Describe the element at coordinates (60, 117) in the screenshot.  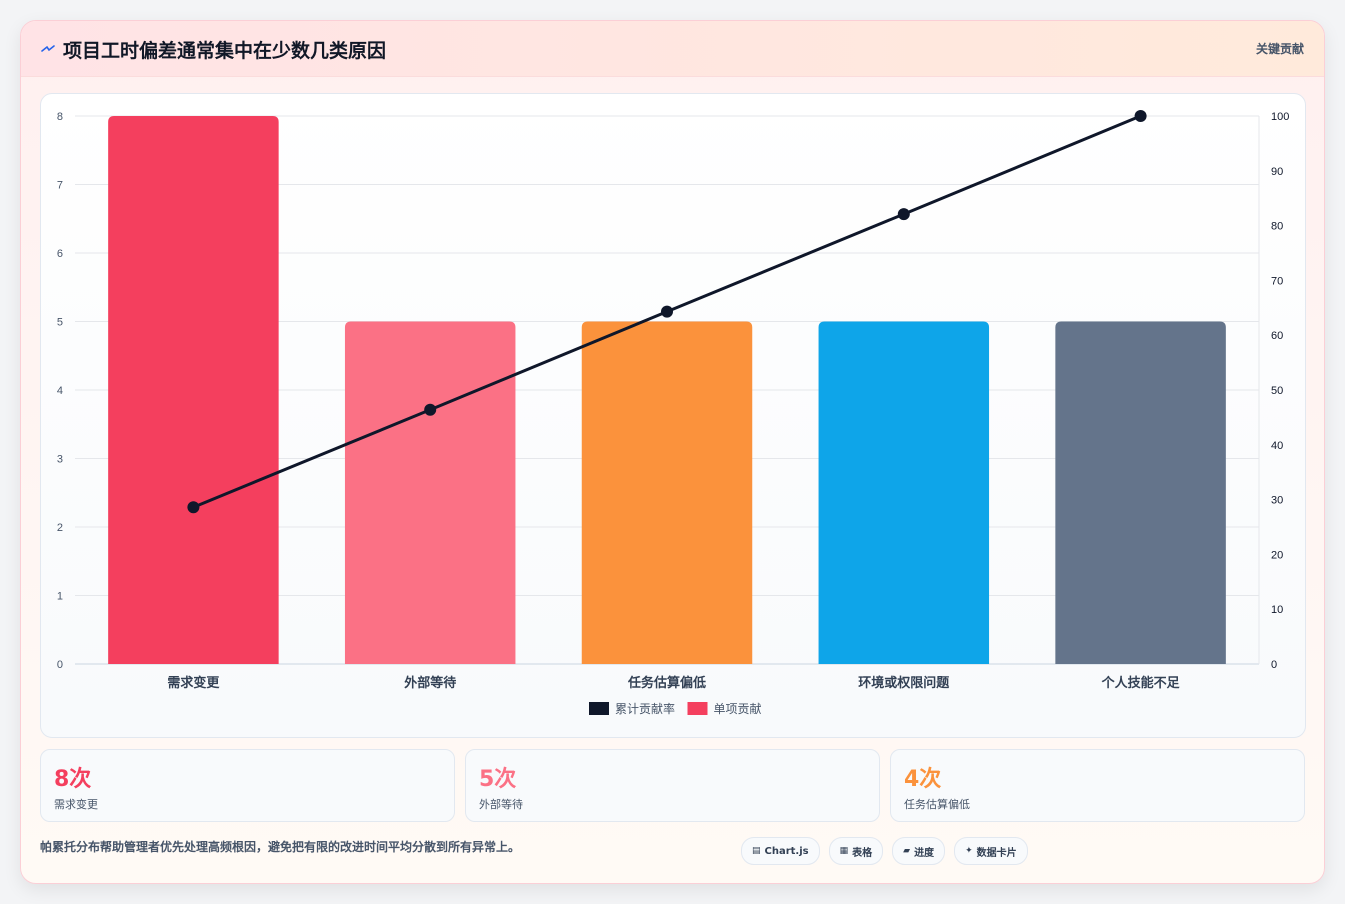
I see `y-left-tick-label: 8` at that location.